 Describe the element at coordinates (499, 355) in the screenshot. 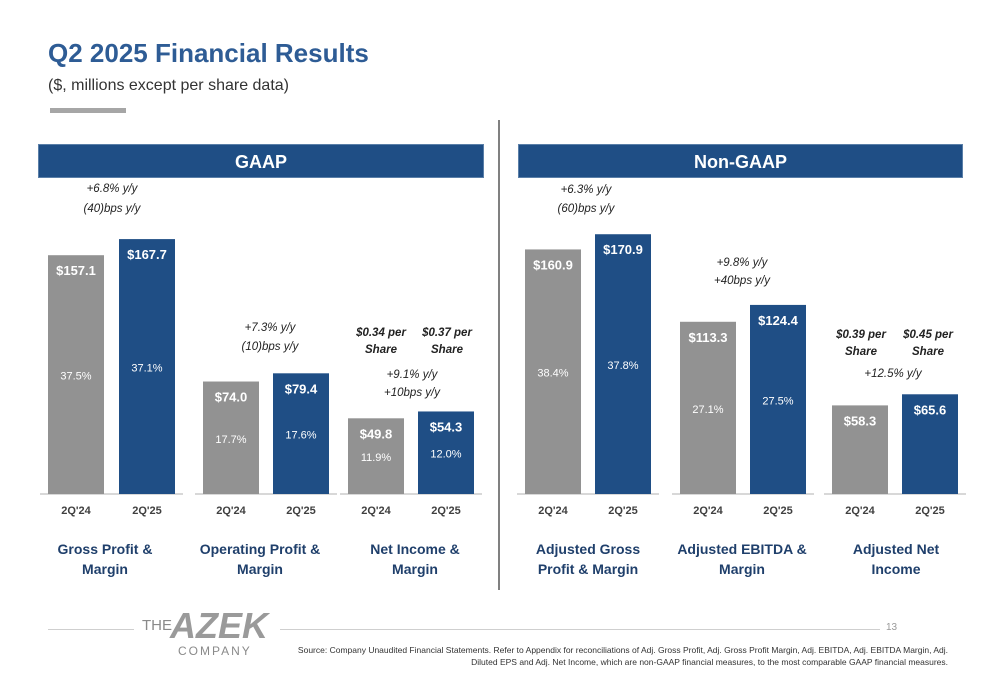

I see `section-divider` at that location.